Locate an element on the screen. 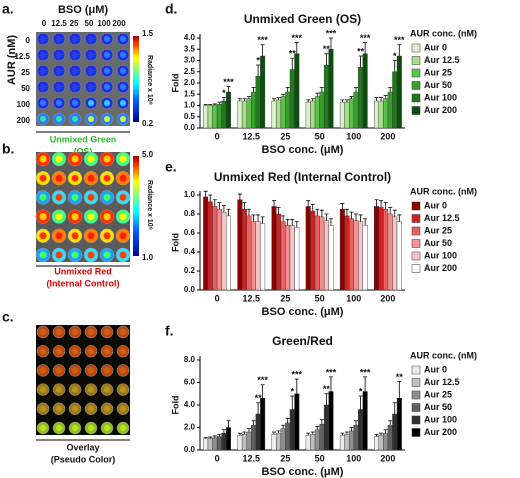  colorbar is located at coordinates (136, 79).